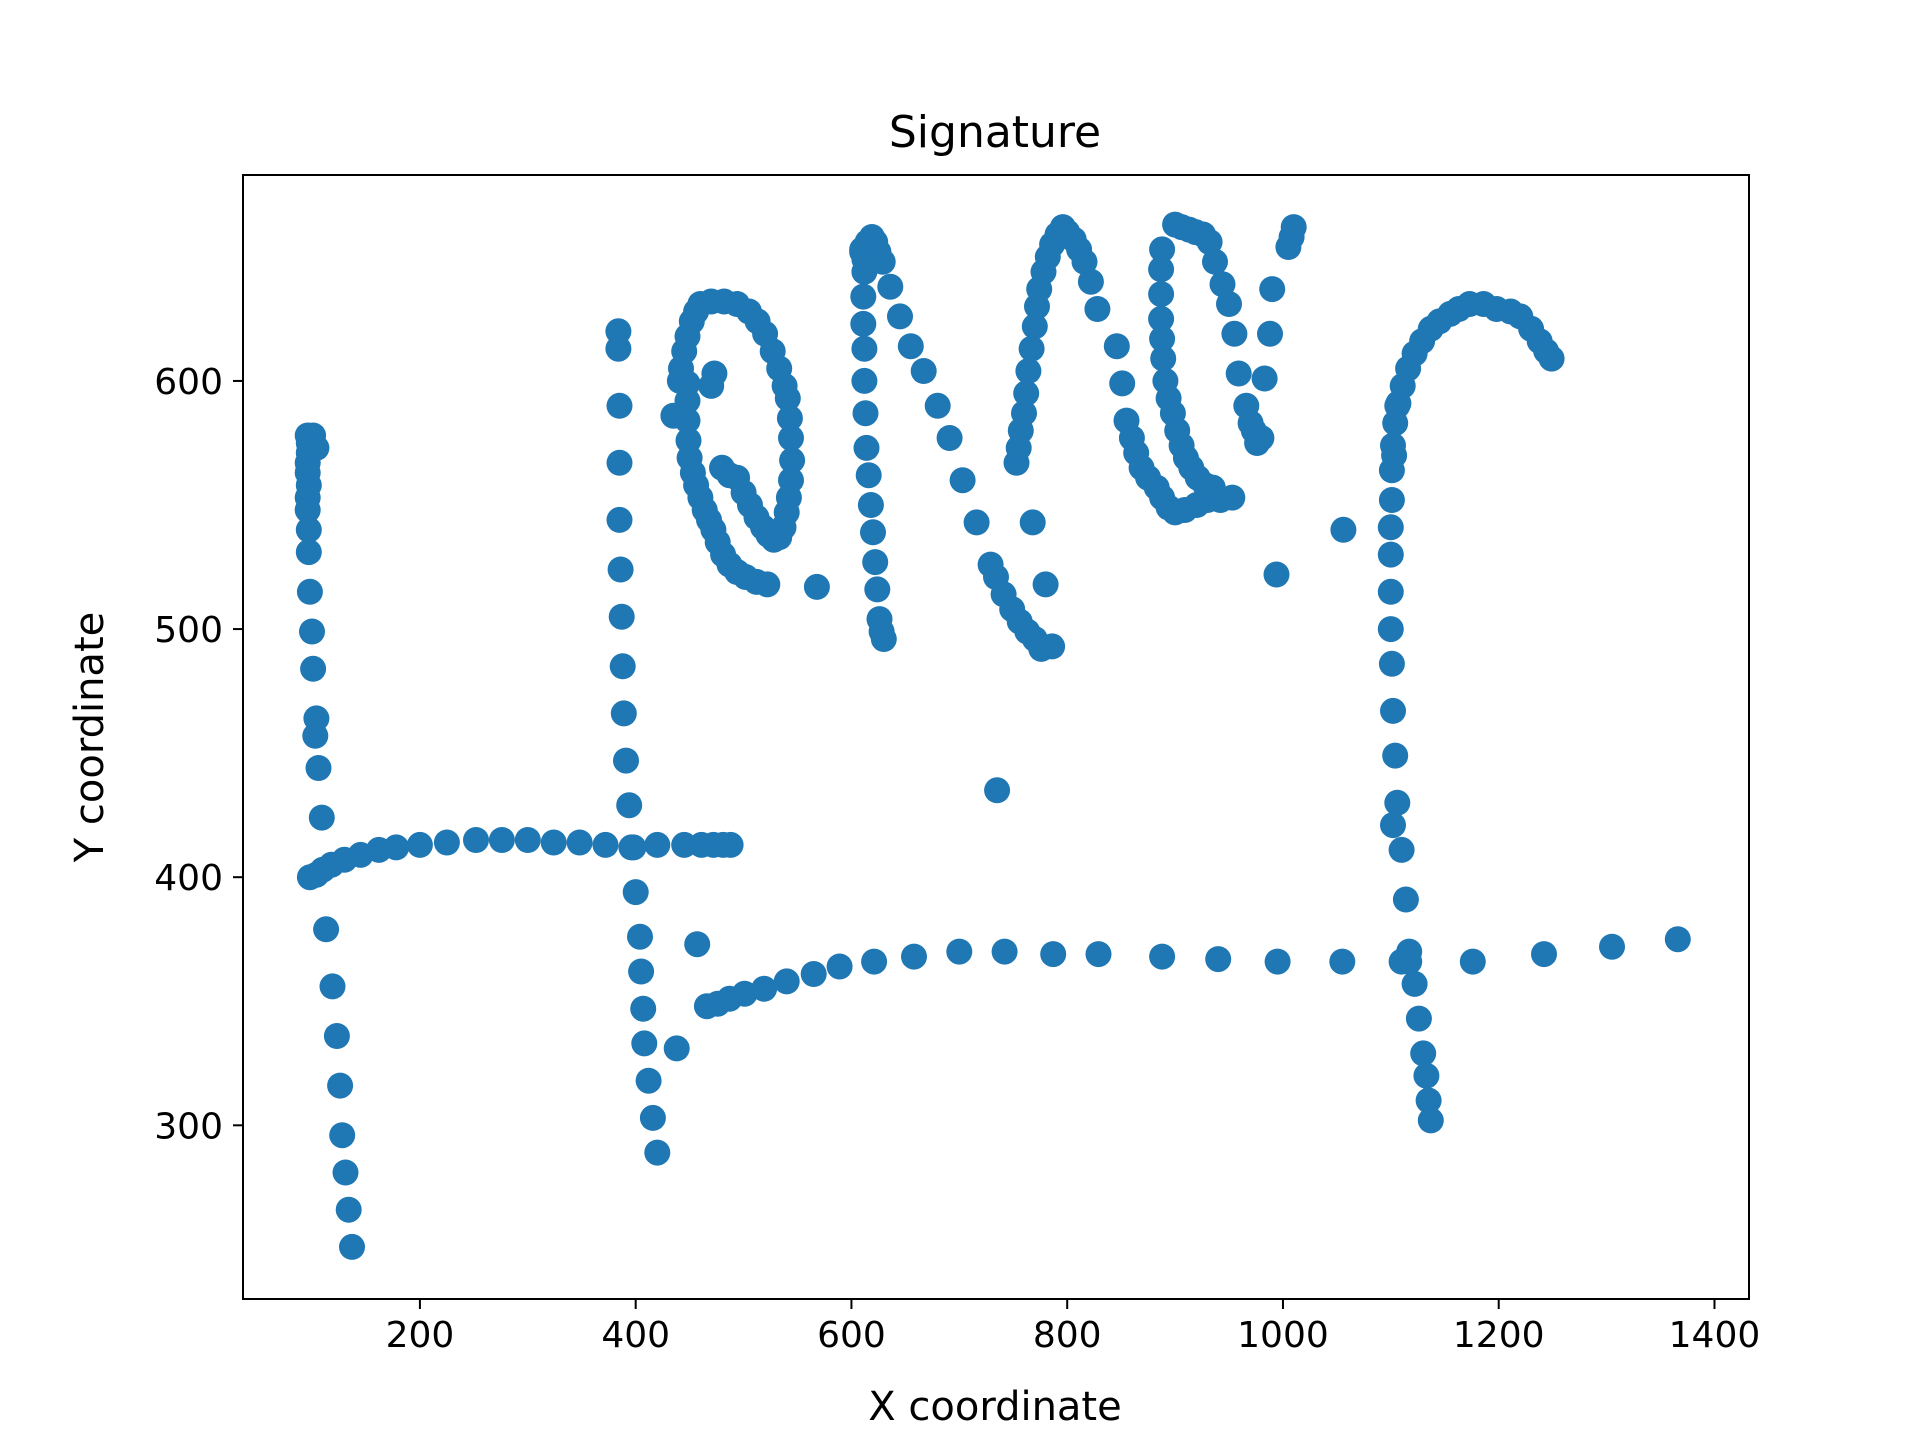 This screenshot has width=1920, height=1440. What do you see at coordinates (90, 738) in the screenshot?
I see `y-axis-label: Y coordinate` at bounding box center [90, 738].